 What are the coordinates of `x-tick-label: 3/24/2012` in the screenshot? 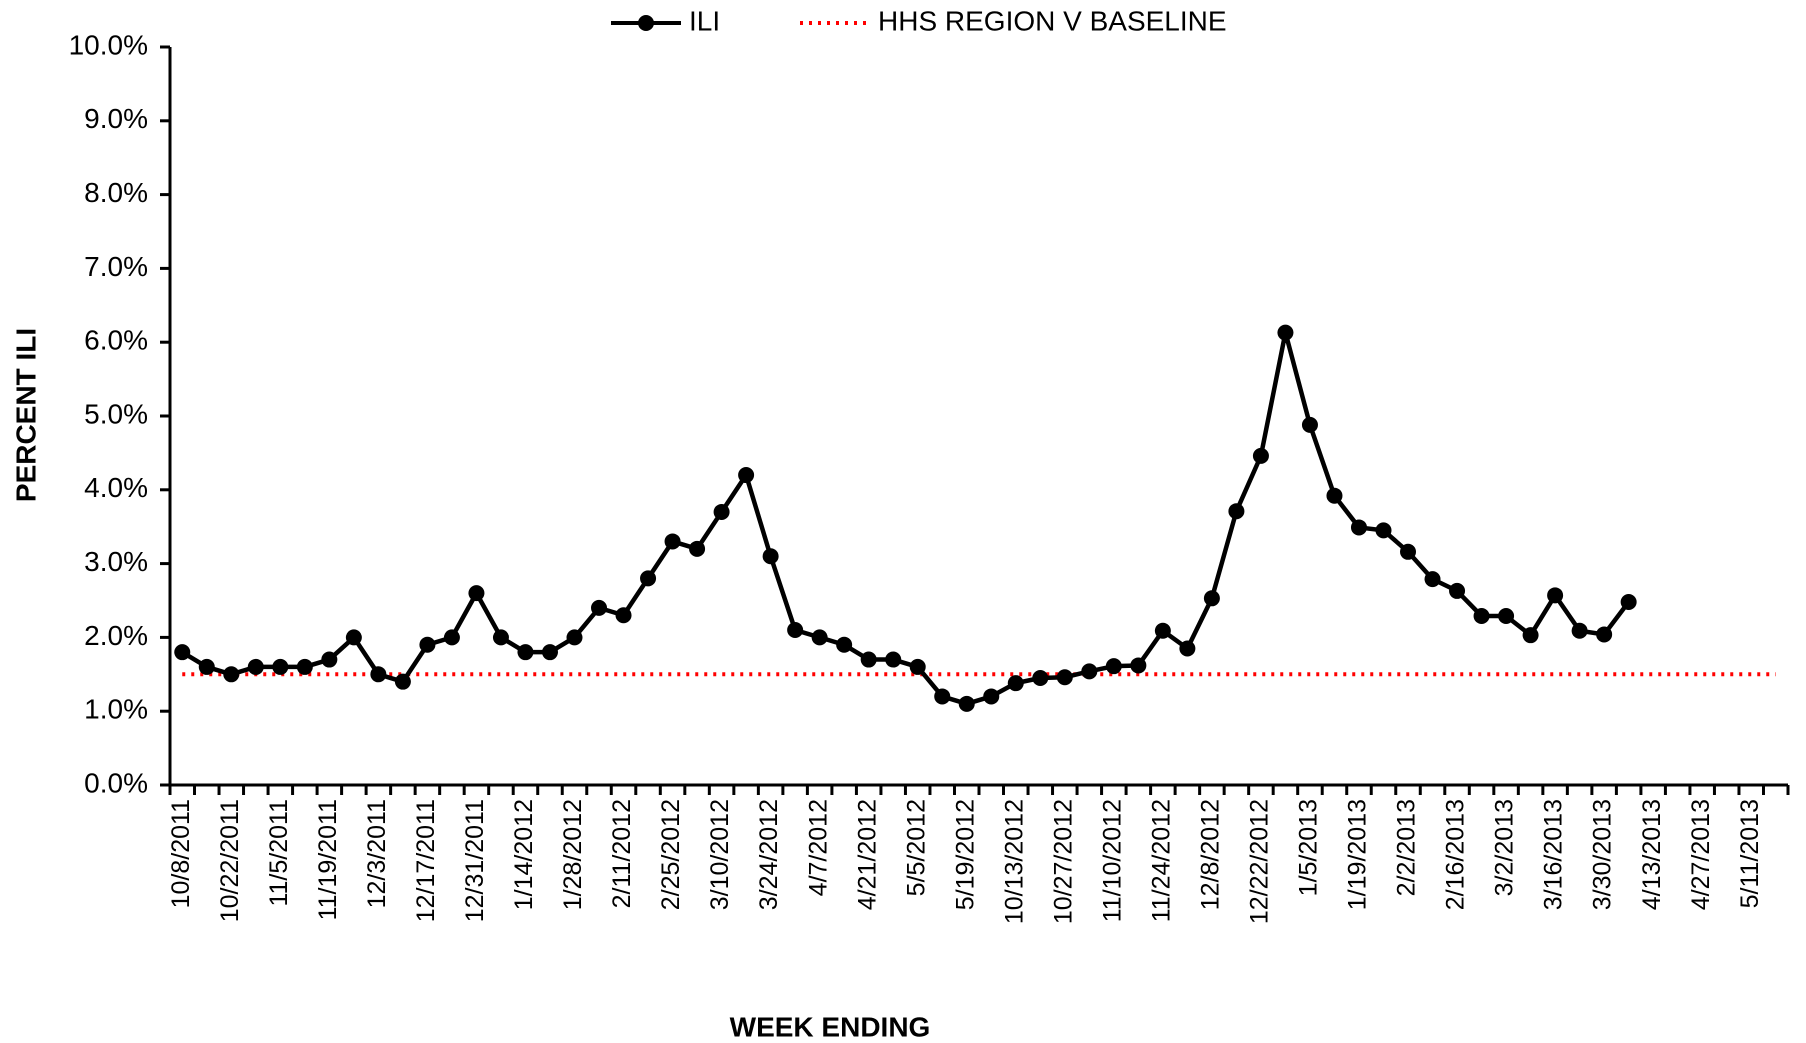 It's located at (769, 854).